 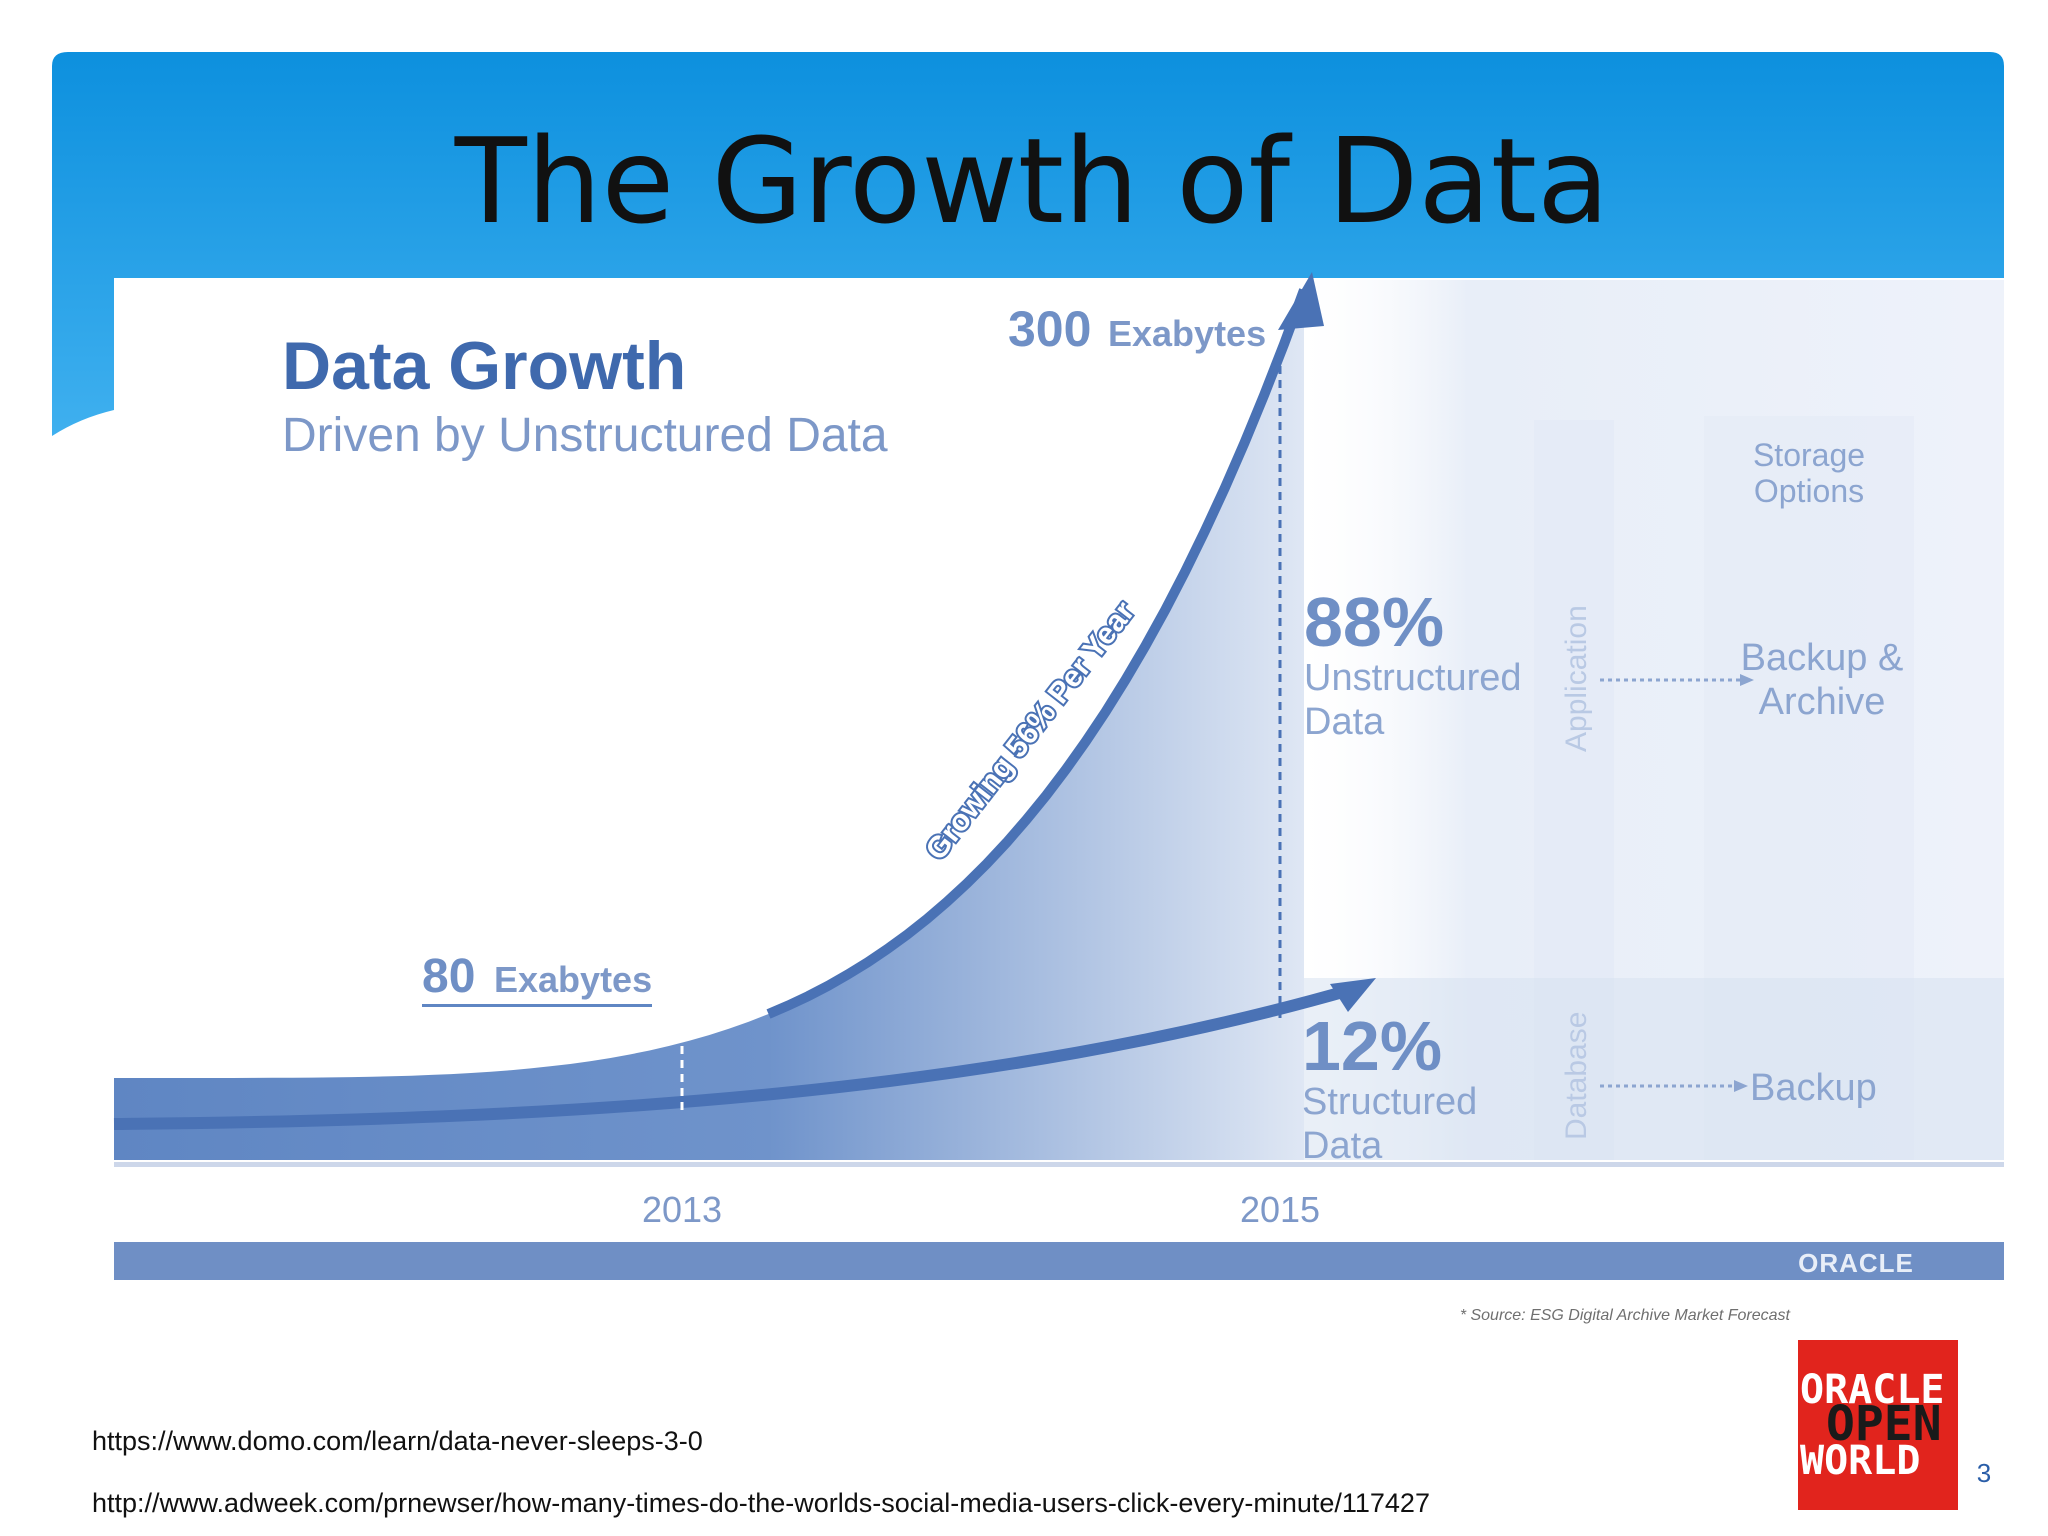 I want to click on label-2015-value: 300, so click(x=1049, y=329).